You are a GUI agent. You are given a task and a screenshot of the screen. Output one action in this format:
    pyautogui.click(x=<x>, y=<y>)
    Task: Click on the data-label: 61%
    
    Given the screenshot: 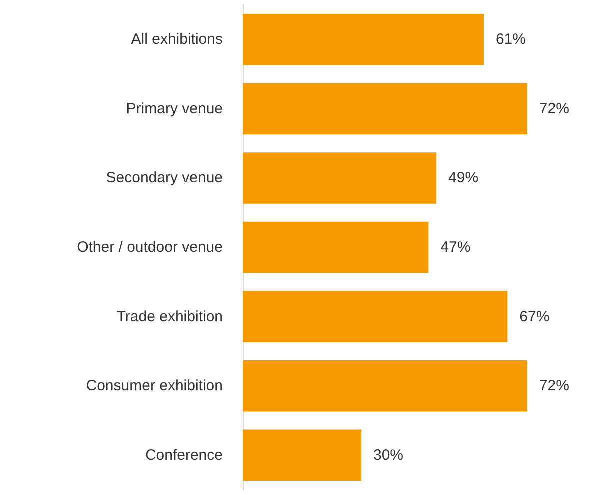 What is the action you would take?
    pyautogui.click(x=511, y=39)
    